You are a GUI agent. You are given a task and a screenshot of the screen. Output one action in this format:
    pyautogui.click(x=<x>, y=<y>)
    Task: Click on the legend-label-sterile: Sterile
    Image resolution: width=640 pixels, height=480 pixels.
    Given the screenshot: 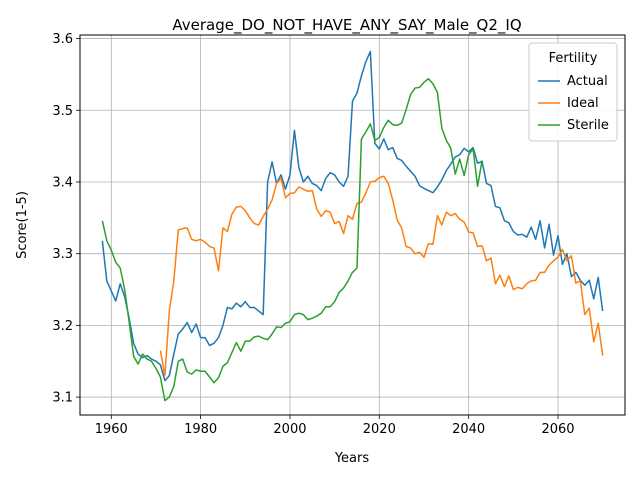 What is the action you would take?
    pyautogui.click(x=588, y=125)
    